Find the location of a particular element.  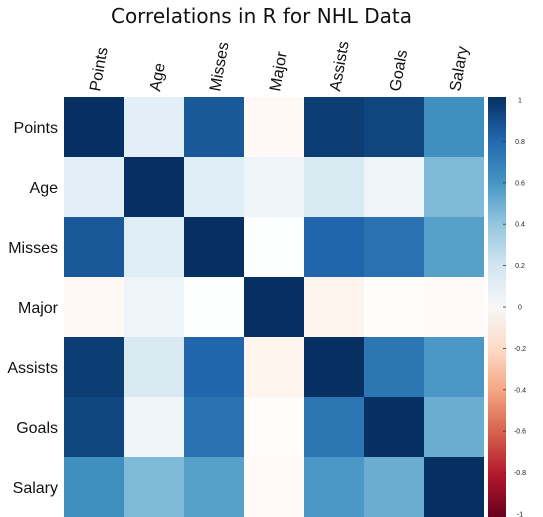

heatmap-cell-misses-salary is located at coordinates (454, 247).